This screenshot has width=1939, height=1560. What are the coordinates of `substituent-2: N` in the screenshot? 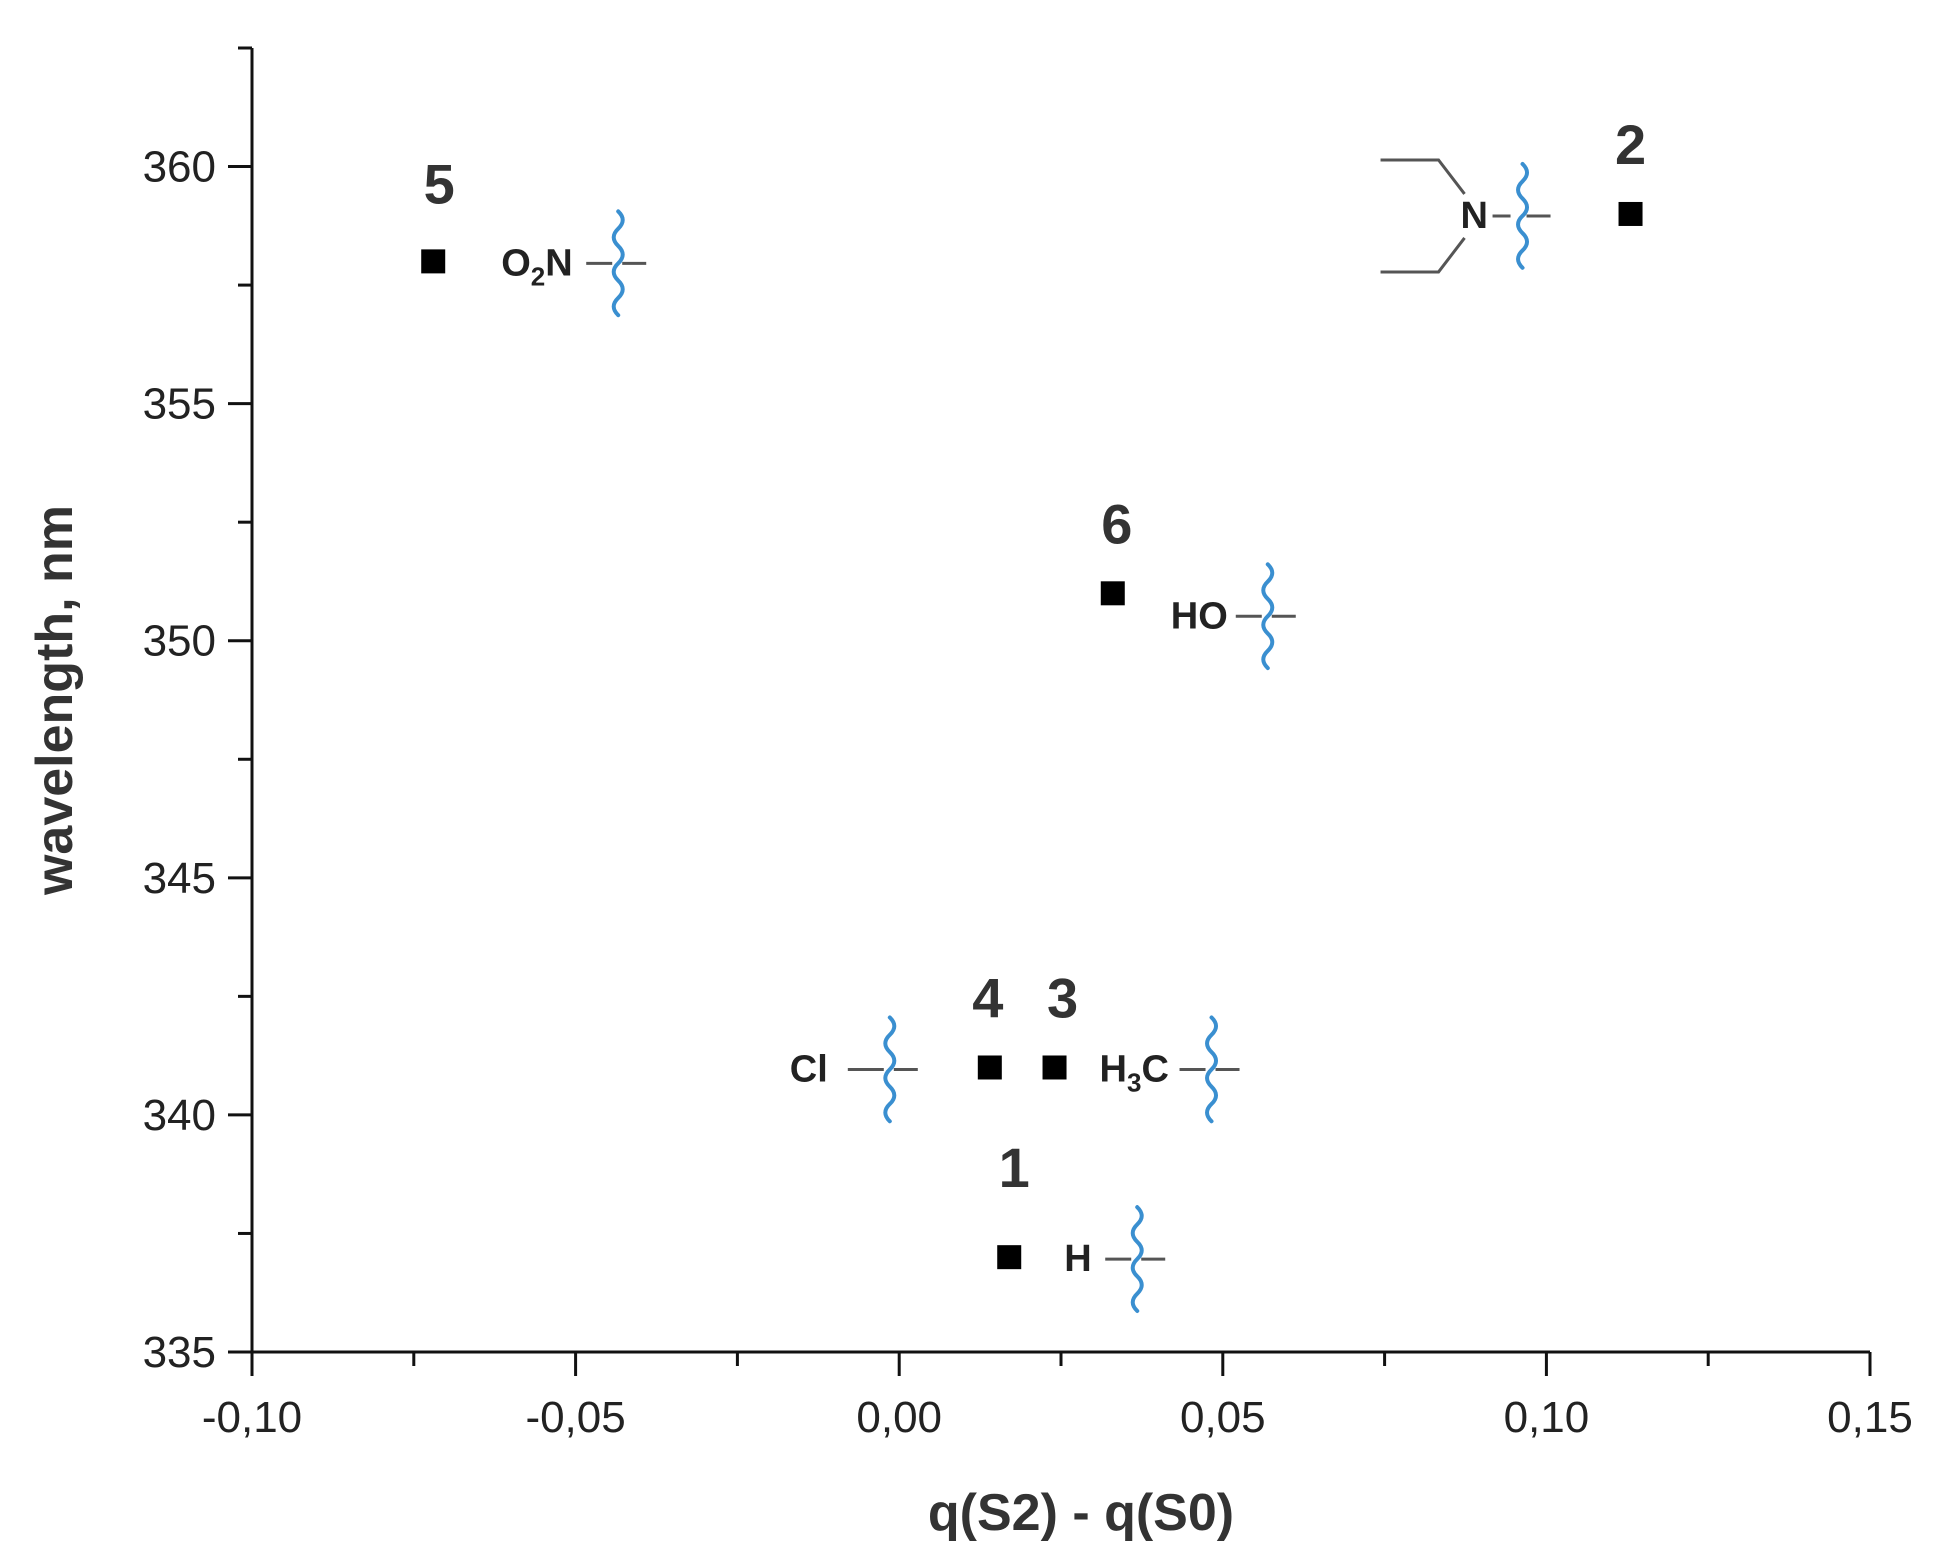 It's located at (1465, 216).